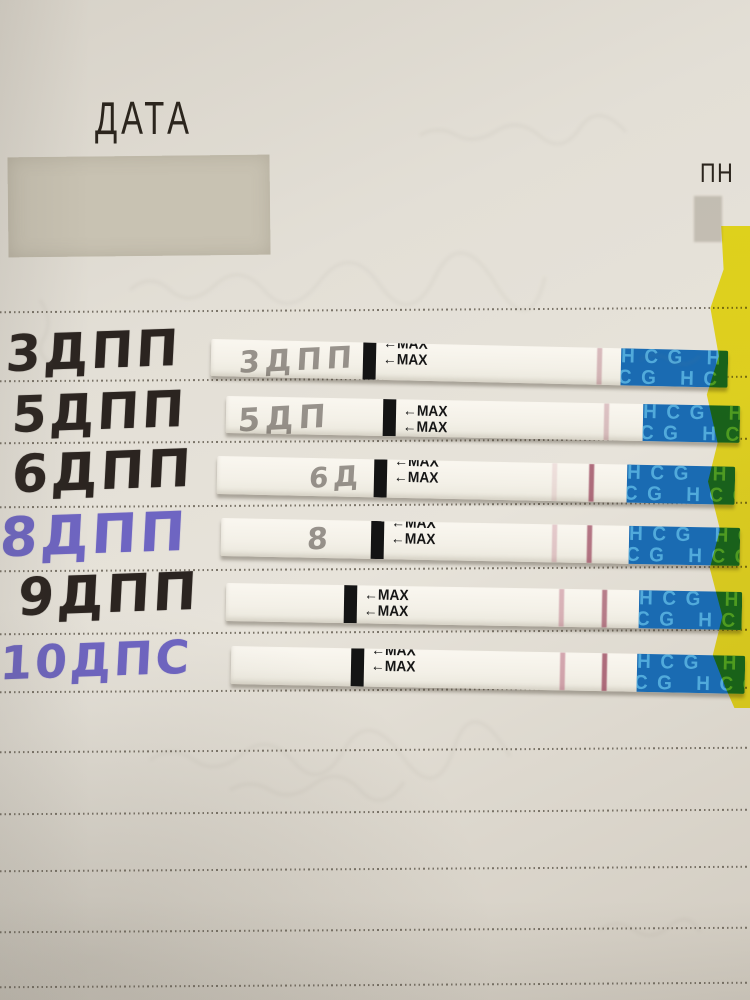 The height and width of the screenshot is (1000, 750). I want to click on weekday-heading: ПН, so click(717, 173).